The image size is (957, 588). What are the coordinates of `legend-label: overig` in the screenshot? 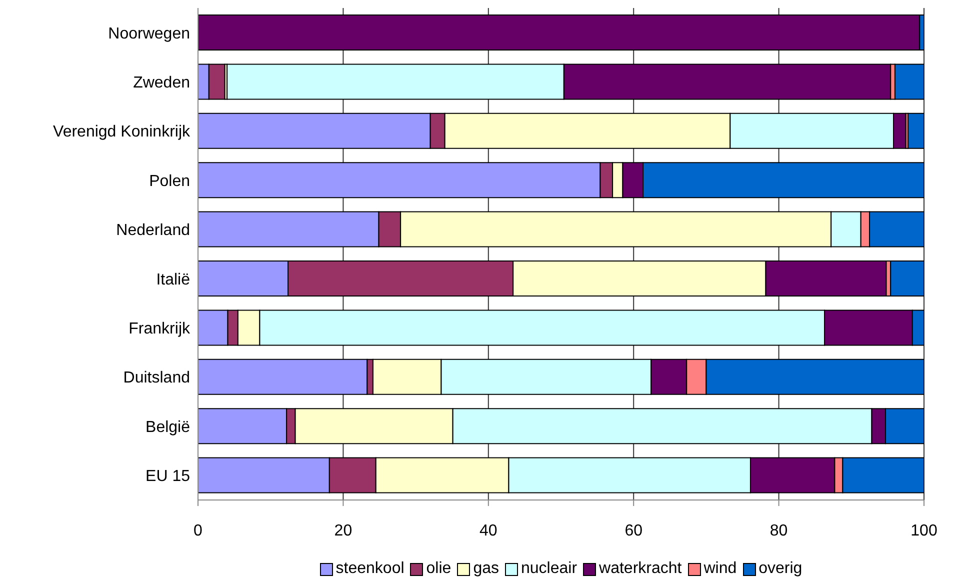 It's located at (780, 569).